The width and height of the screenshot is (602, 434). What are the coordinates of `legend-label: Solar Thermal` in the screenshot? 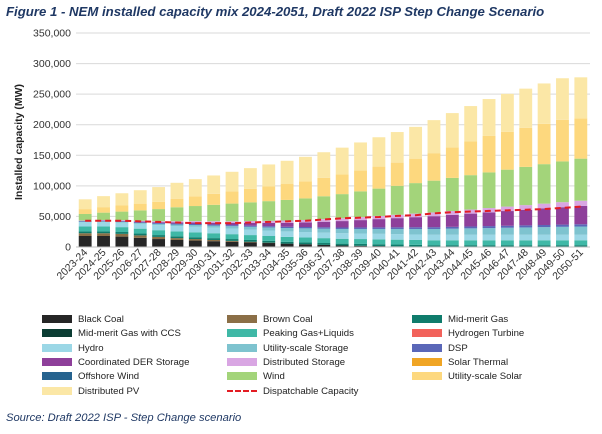 It's located at (478, 362).